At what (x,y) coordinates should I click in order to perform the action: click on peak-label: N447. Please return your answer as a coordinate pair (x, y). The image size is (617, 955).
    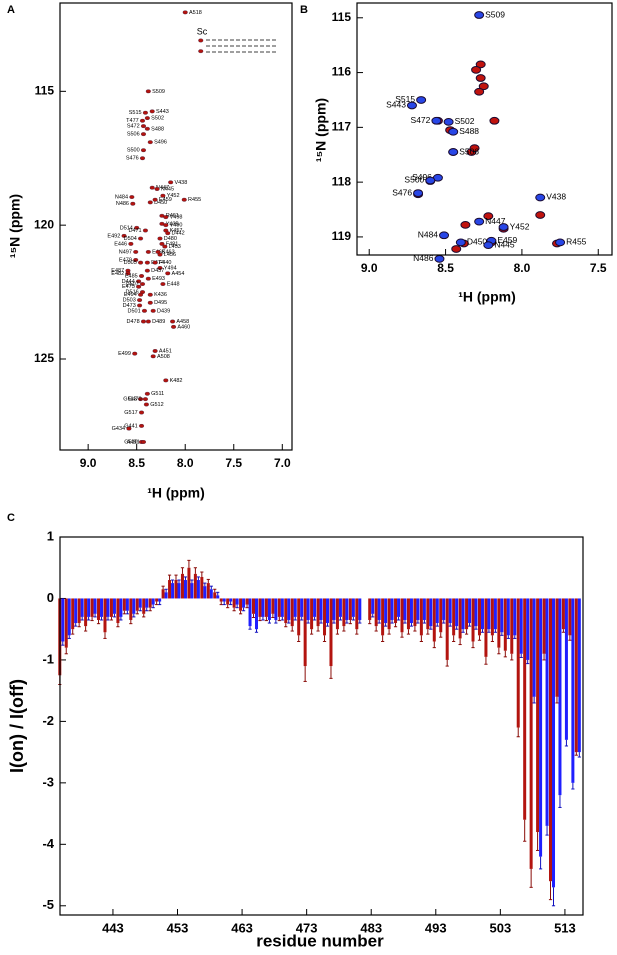
    Looking at the image, I should click on (162, 188).